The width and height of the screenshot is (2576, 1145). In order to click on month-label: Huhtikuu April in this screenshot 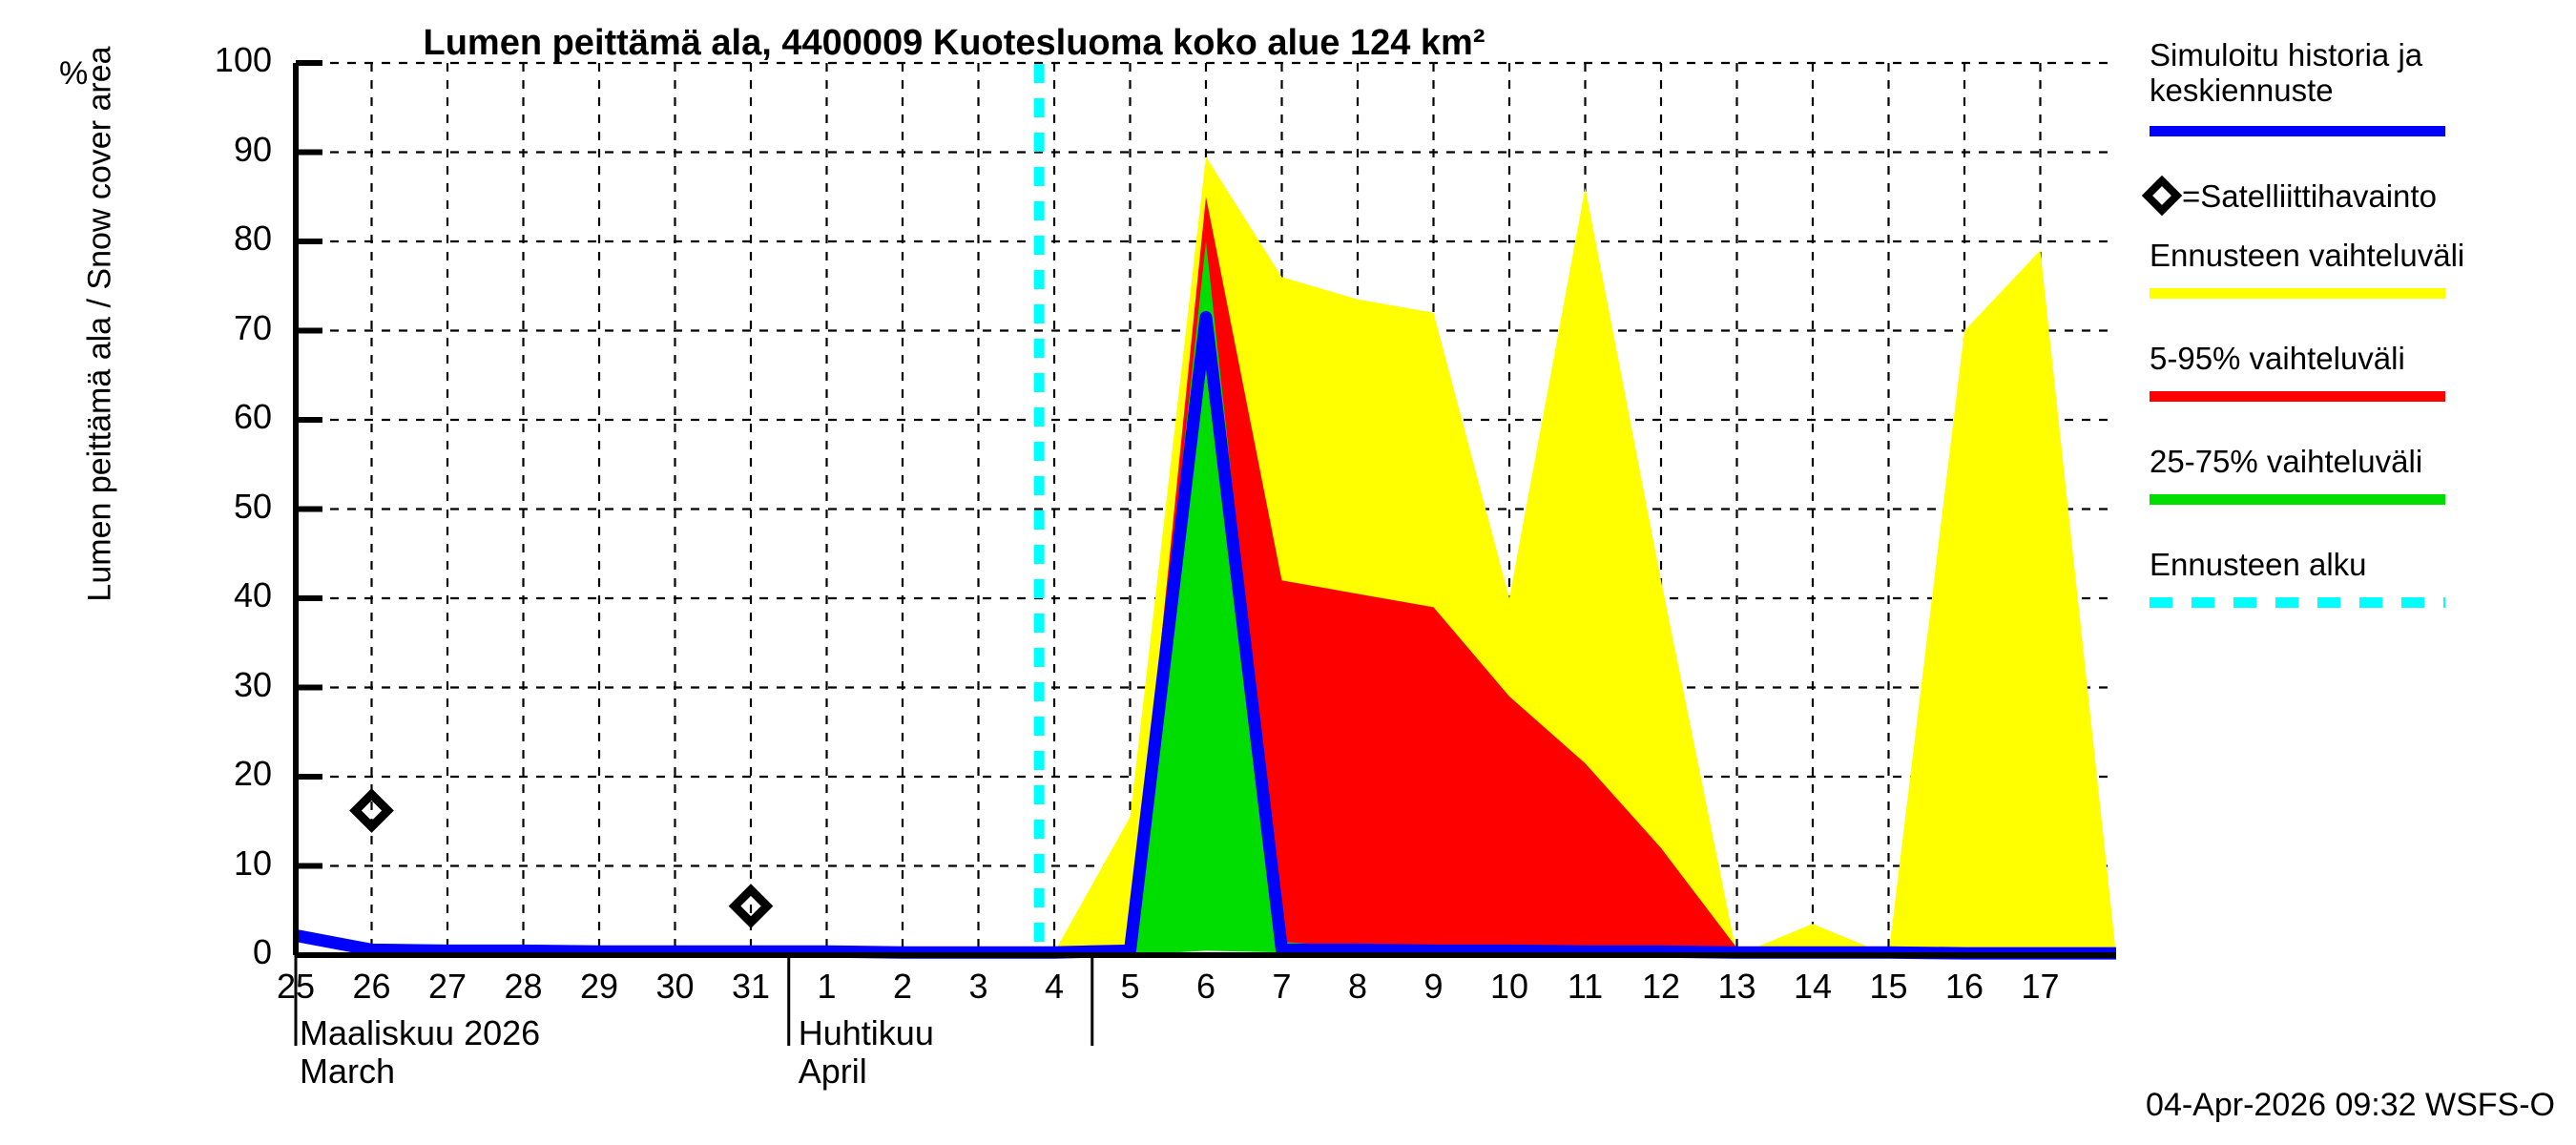, I will do `click(866, 1052)`.